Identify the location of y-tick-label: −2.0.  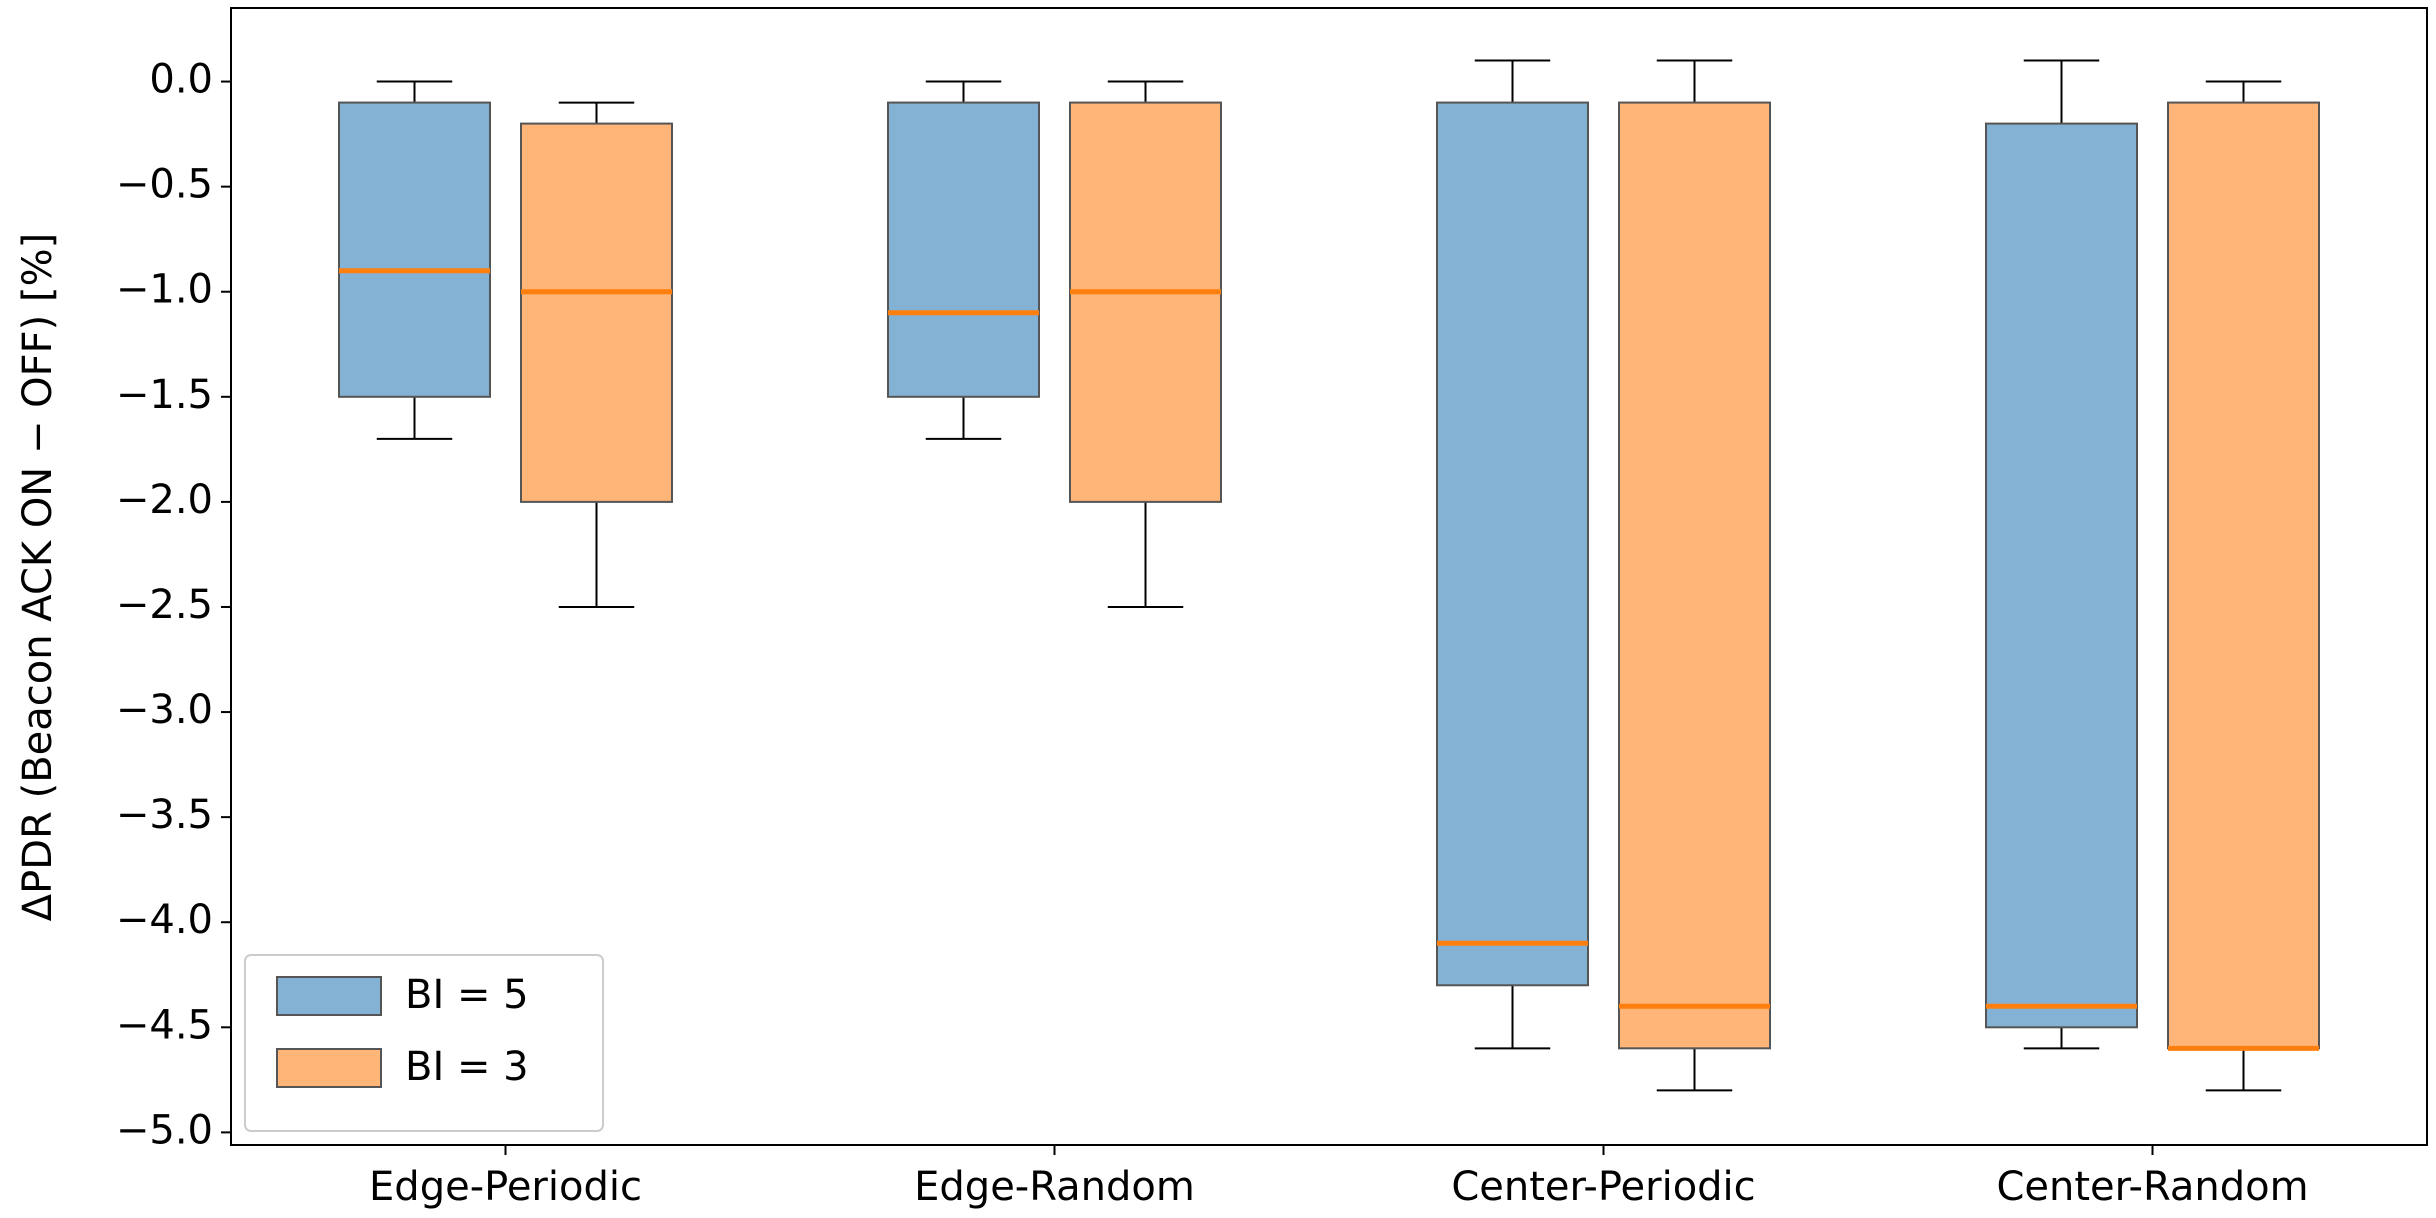
(164, 500).